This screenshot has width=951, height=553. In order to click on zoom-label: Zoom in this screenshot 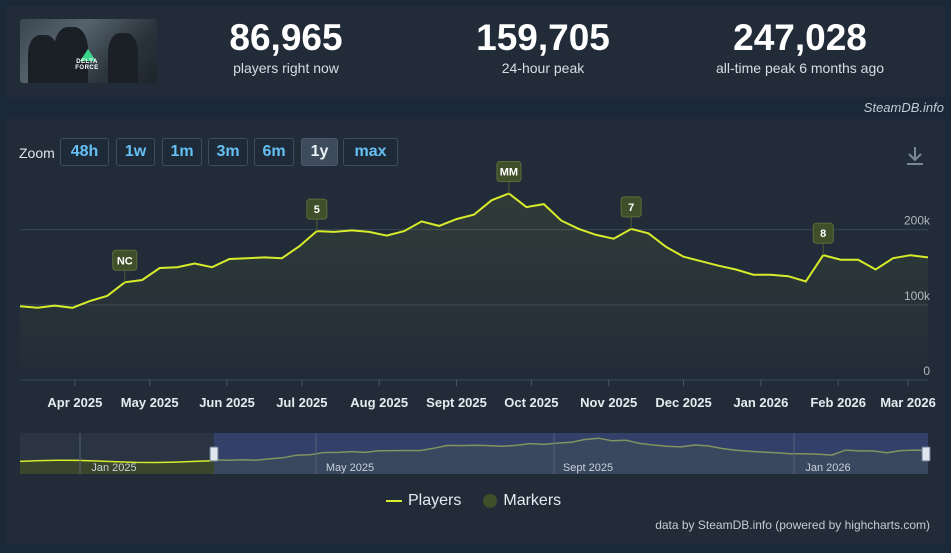, I will do `click(37, 153)`.